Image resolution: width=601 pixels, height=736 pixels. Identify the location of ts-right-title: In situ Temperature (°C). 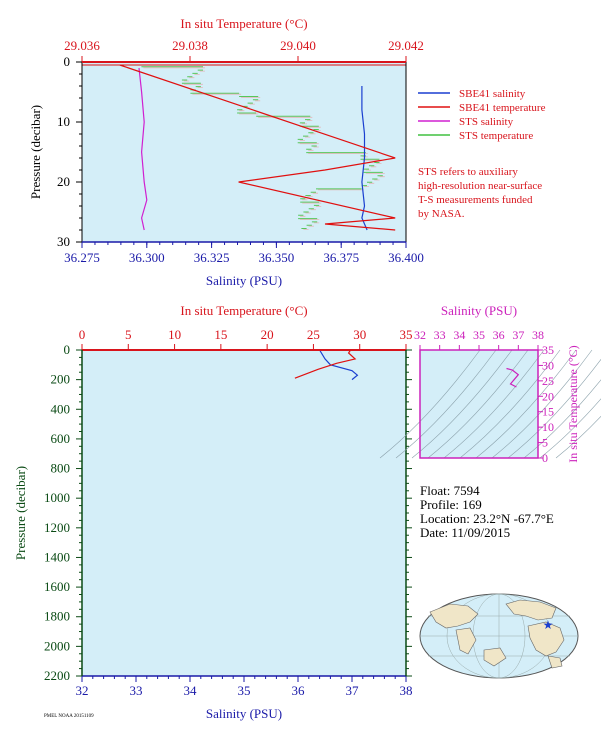
(573, 403).